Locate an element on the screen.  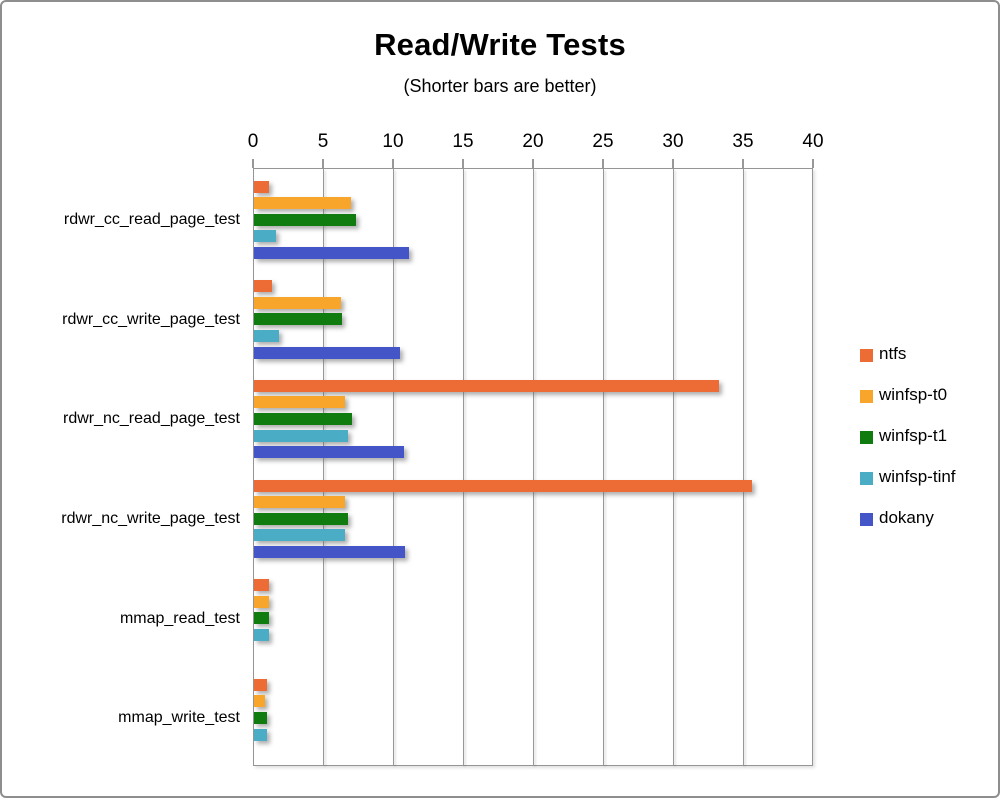
legend-item-ntfs: ntfs is located at coordinates (883, 354).